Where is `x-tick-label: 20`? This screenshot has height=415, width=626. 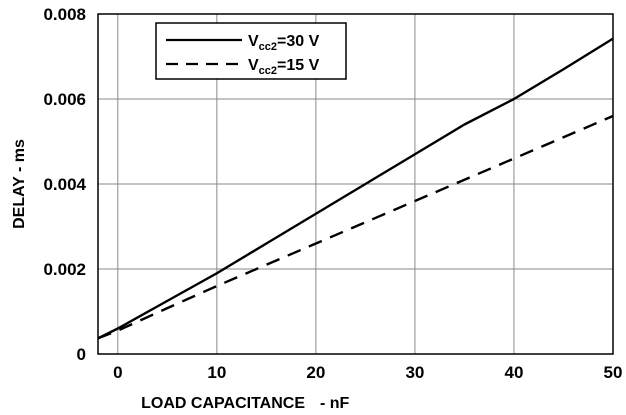 x-tick-label: 20 is located at coordinates (315, 372).